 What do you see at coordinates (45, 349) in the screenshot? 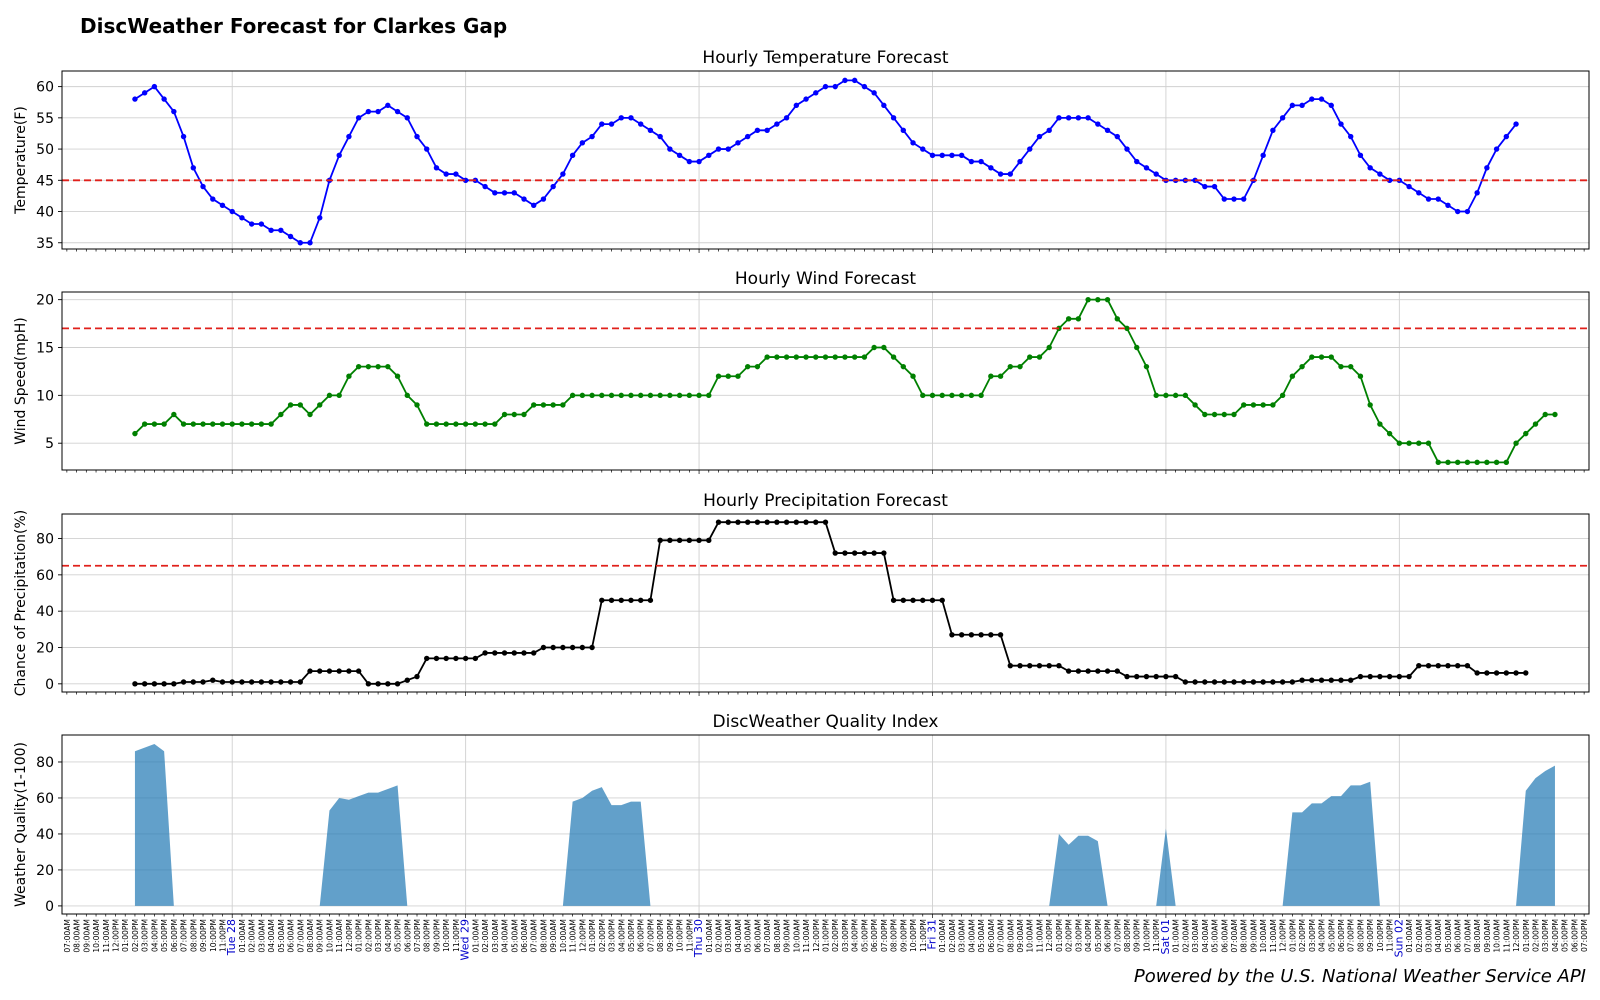
I see `y-tick-label: 15` at bounding box center [45, 349].